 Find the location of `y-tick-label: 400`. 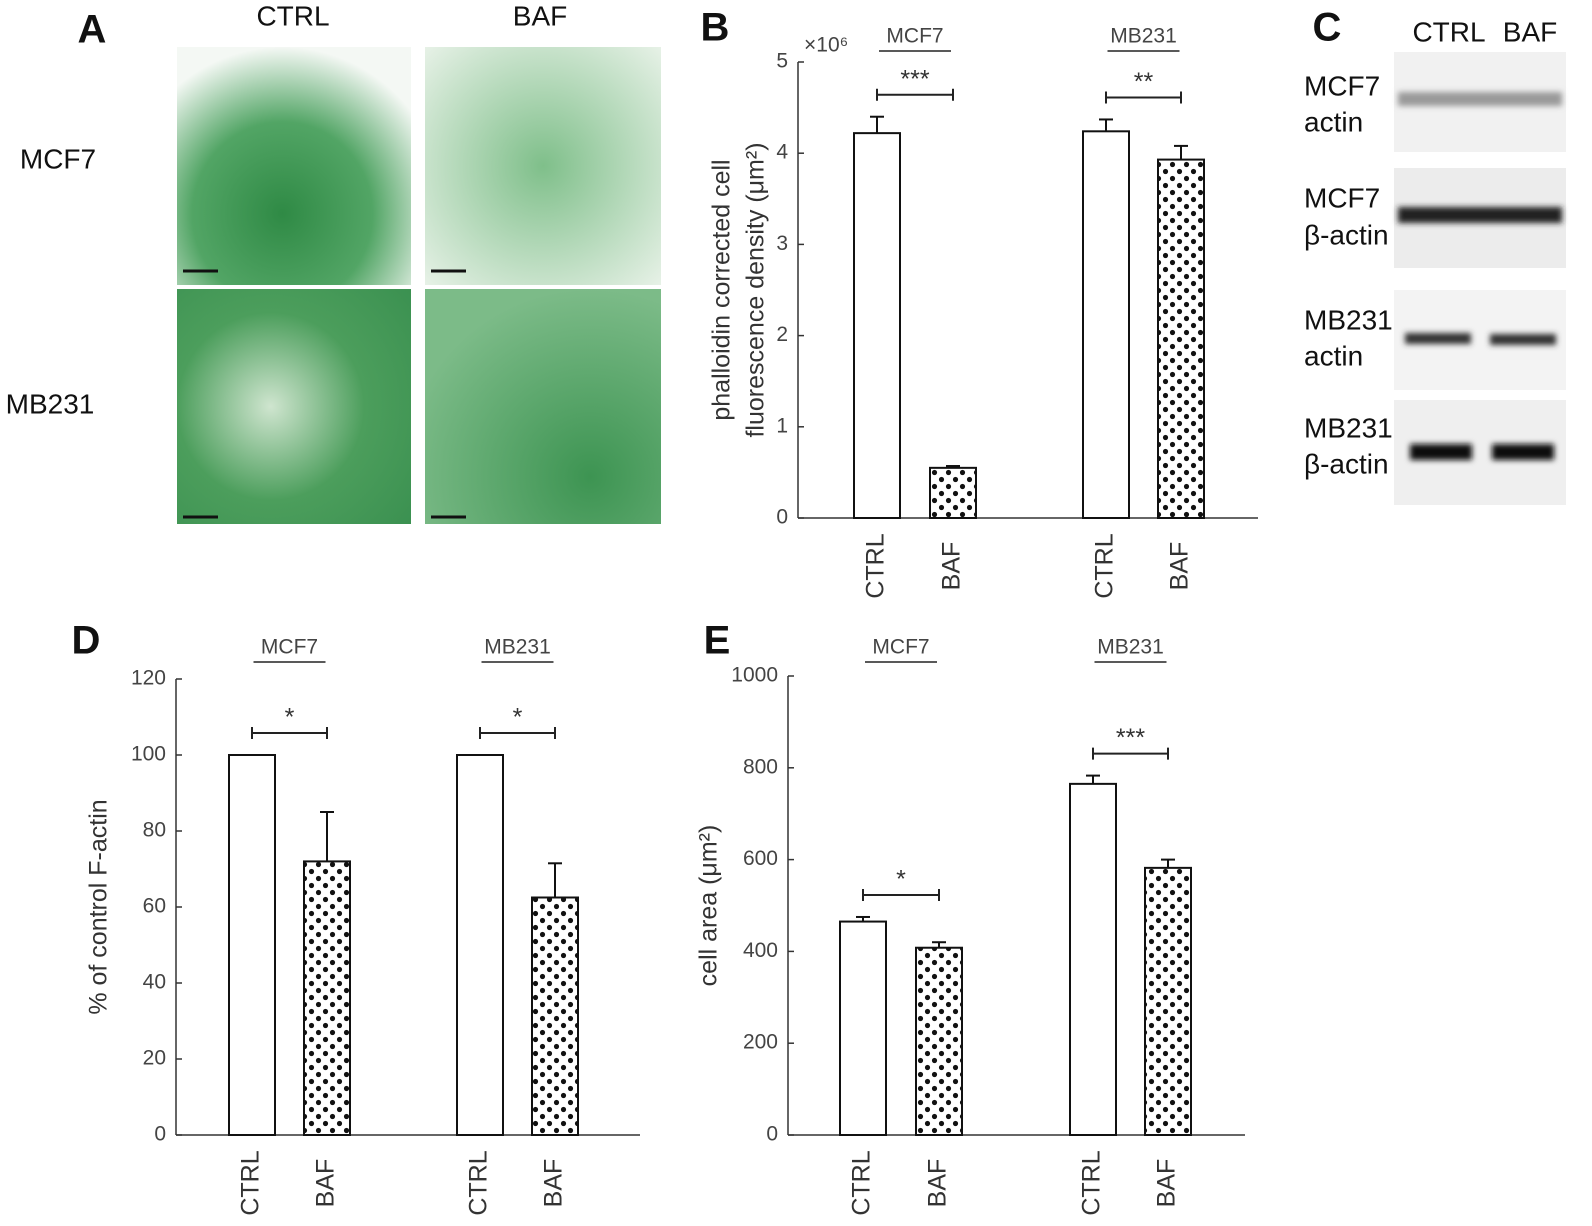

y-tick-label: 400 is located at coordinates (760, 950).